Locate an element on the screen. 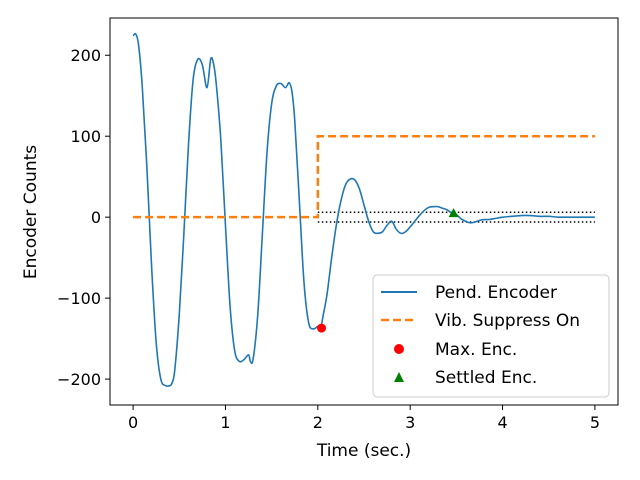  marker-max-enc is located at coordinates (322, 328).